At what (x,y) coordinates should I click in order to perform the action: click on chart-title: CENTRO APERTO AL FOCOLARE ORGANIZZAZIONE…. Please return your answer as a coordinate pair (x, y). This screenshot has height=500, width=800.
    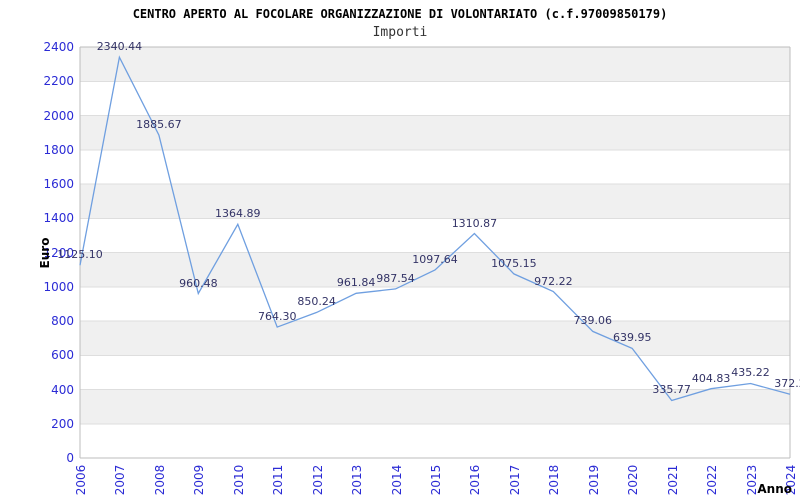
    Looking at the image, I should click on (400, 14).